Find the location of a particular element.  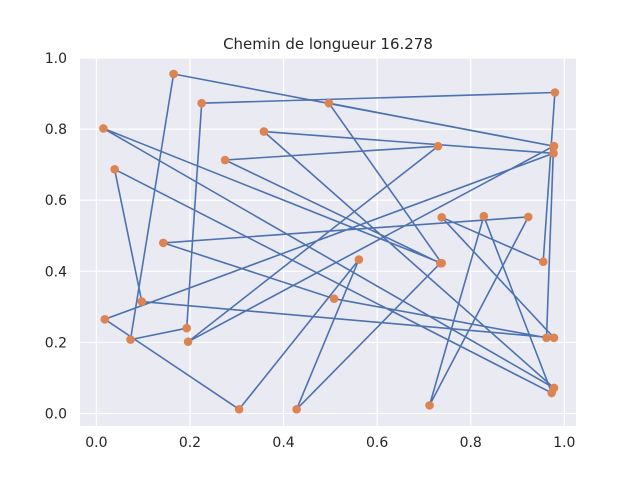

x-tick-label: 0.6 is located at coordinates (377, 443).